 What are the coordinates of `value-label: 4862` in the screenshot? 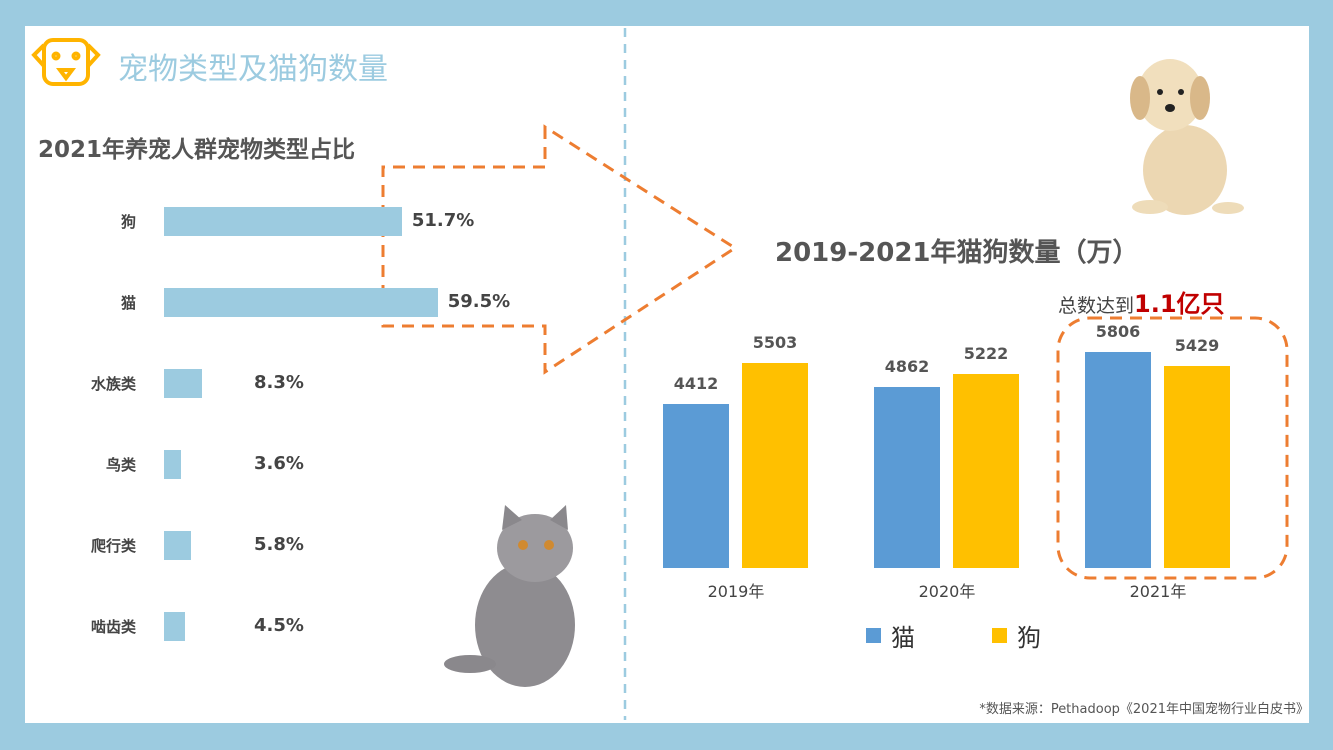 It's located at (907, 367).